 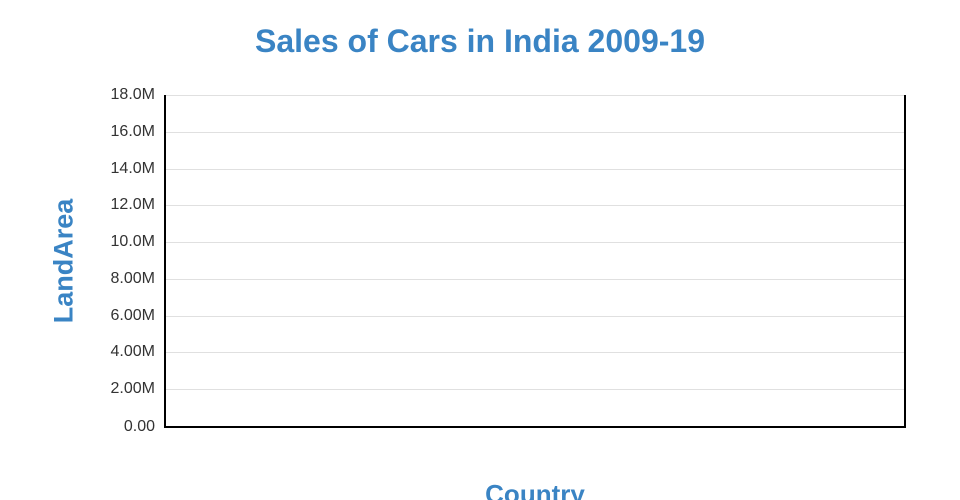 What do you see at coordinates (132, 242) in the screenshot?
I see `y-tick-label: 10.0M` at bounding box center [132, 242].